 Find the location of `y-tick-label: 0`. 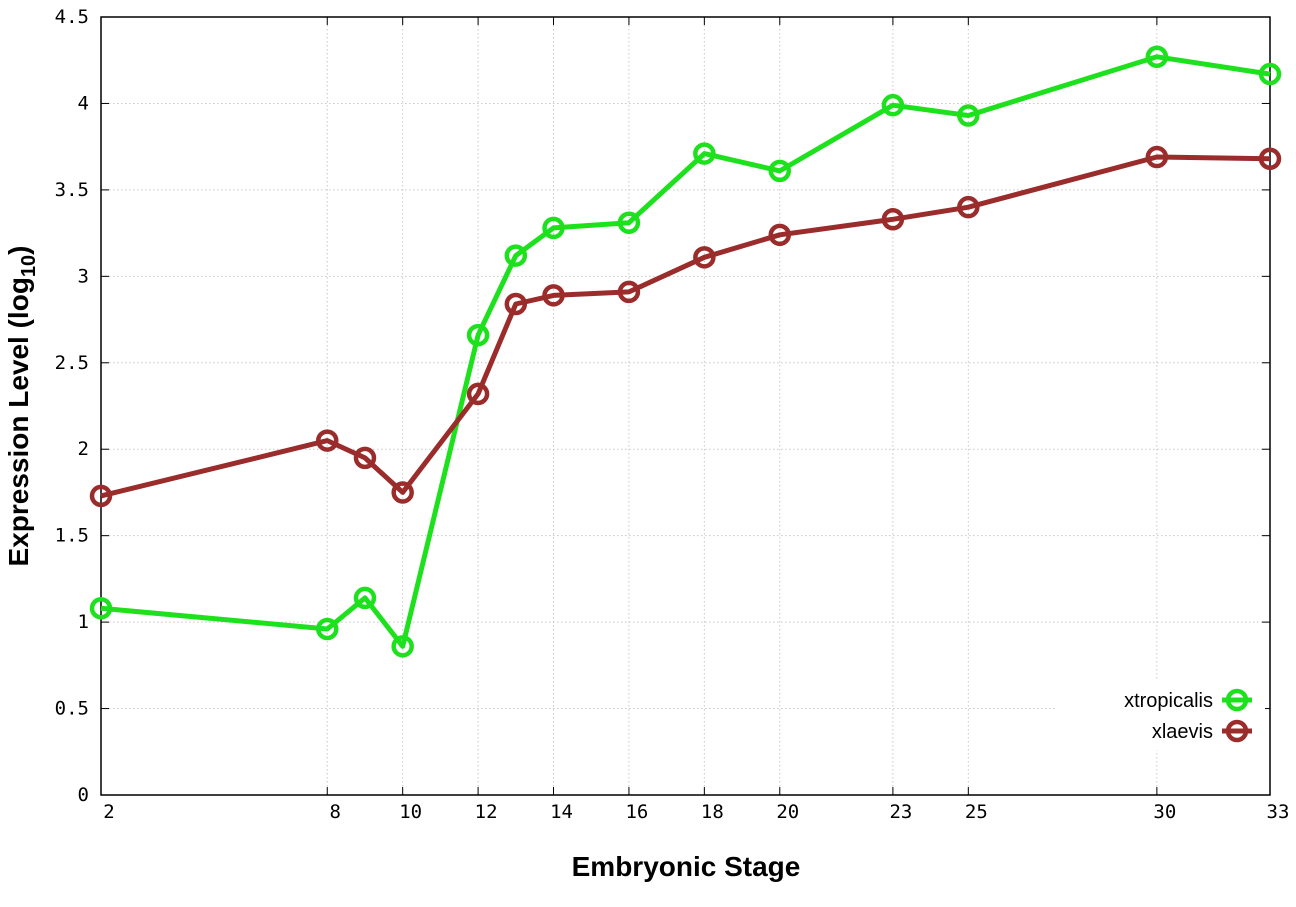

y-tick-label: 0 is located at coordinates (83, 795).